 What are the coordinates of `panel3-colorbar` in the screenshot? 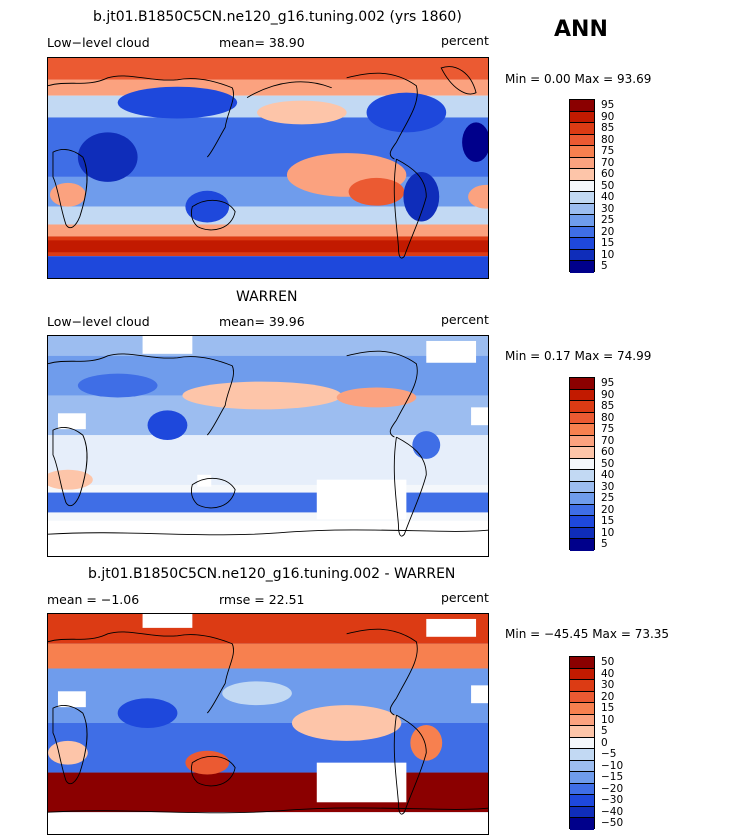 It's located at (582, 743).